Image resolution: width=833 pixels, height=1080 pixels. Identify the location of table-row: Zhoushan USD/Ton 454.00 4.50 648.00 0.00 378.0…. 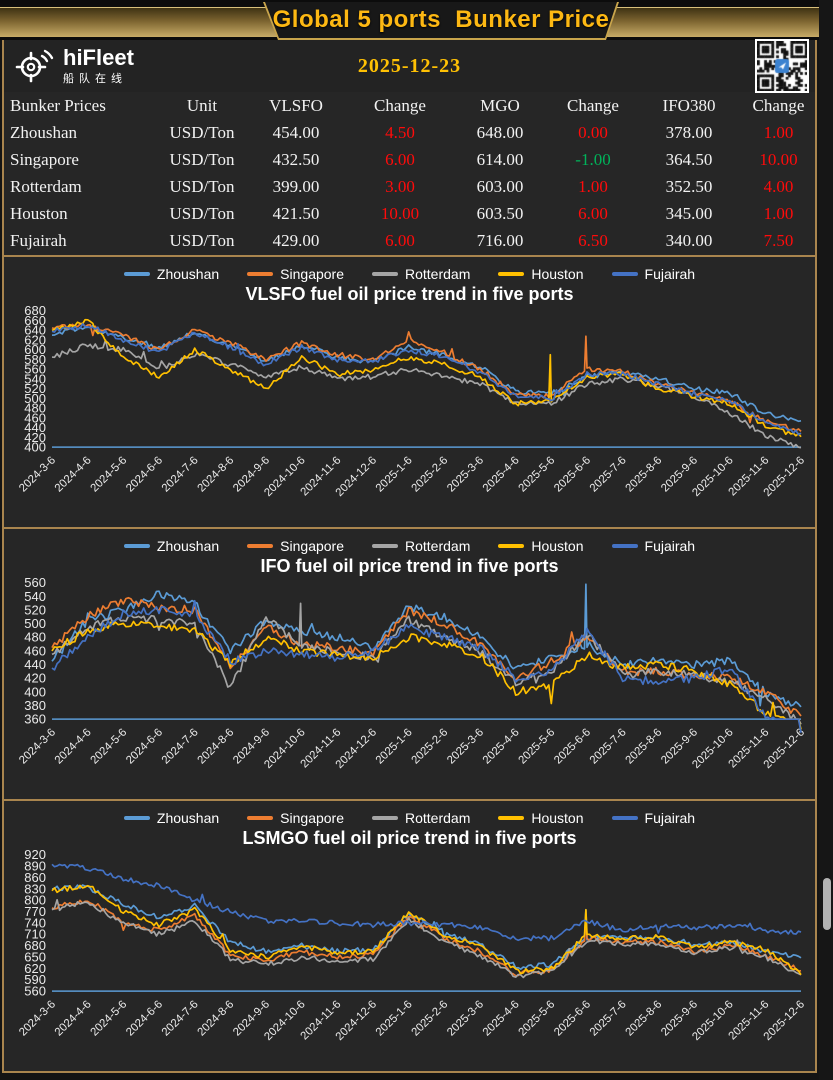
(409, 132).